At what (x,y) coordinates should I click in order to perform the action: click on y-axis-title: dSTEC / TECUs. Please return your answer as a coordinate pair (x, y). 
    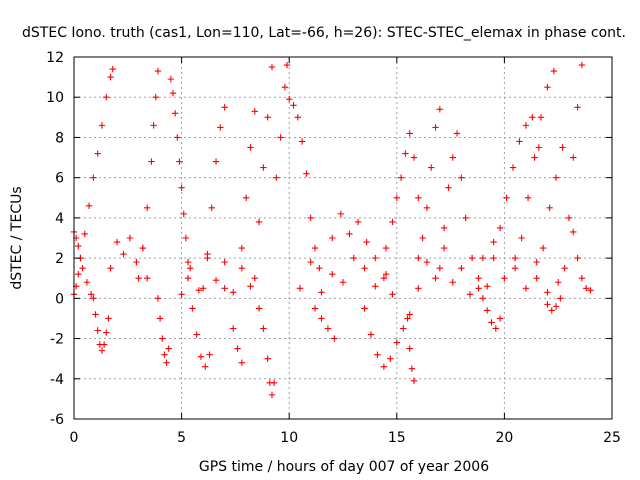
    Looking at the image, I should click on (17, 237).